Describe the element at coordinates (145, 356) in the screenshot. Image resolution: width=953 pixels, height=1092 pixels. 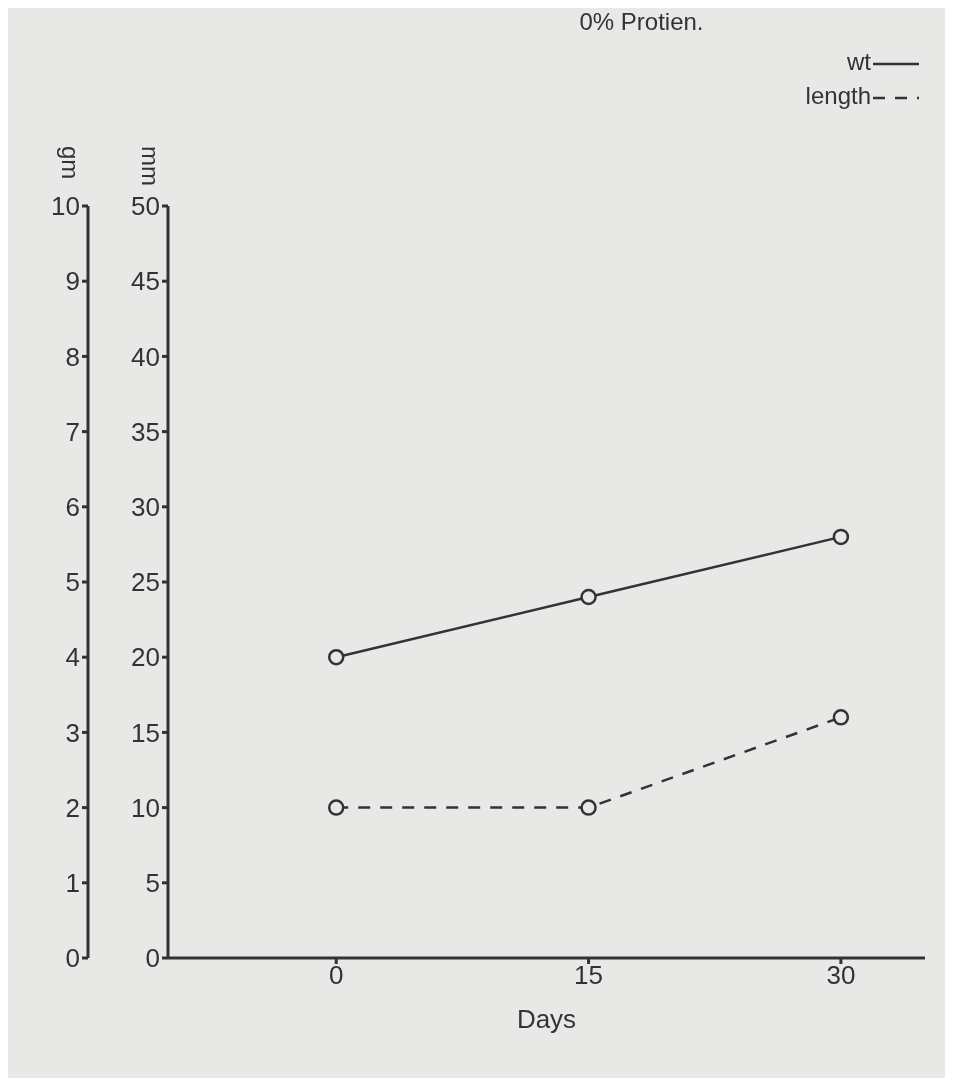
I see `y-tick-label: 40` at that location.